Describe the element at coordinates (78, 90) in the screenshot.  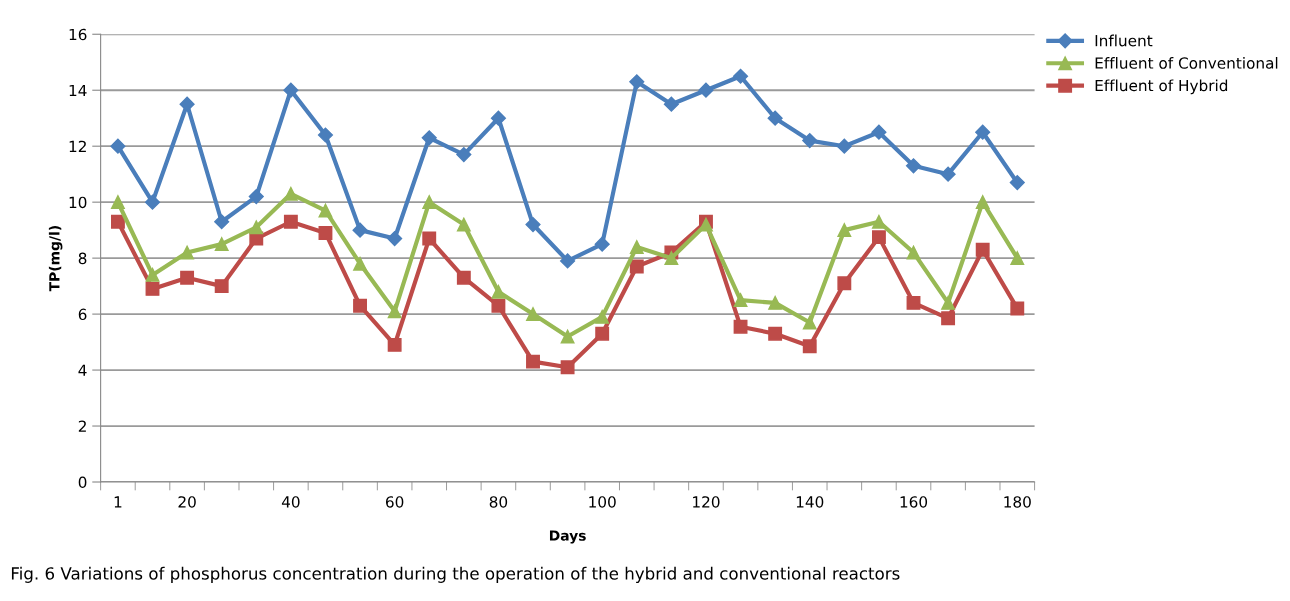
I see `y-tick-label: 14` at that location.